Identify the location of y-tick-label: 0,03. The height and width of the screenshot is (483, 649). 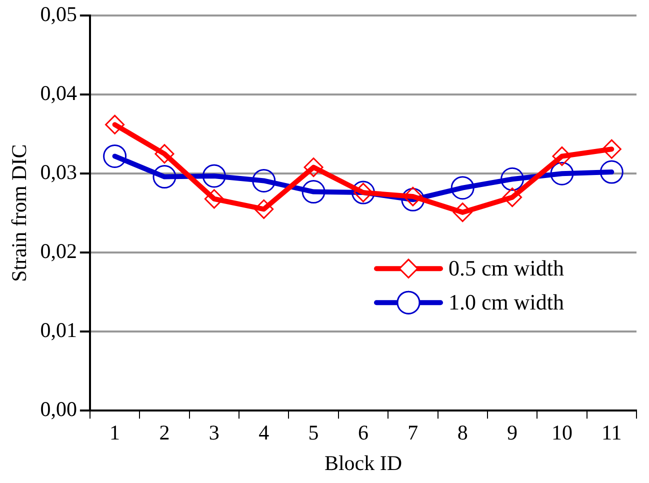
(58, 172).